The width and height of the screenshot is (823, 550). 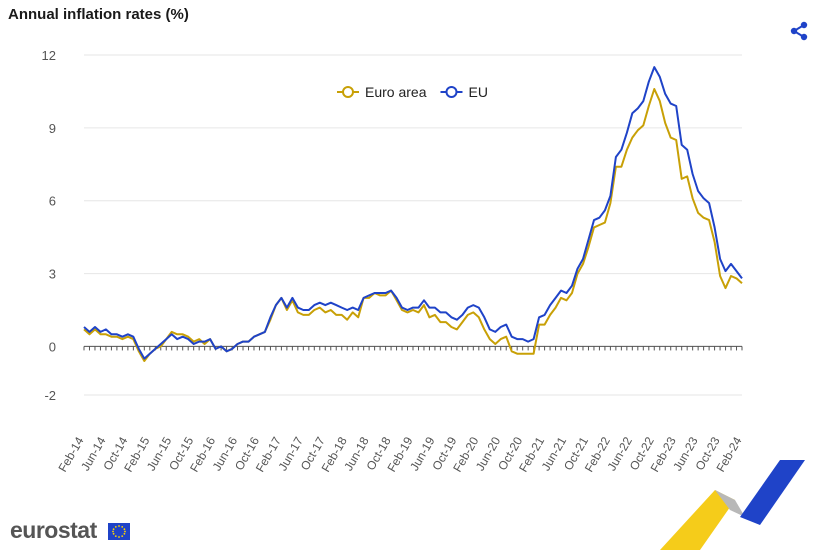 What do you see at coordinates (477, 92) in the screenshot?
I see `legend-entry-label: EU` at bounding box center [477, 92].